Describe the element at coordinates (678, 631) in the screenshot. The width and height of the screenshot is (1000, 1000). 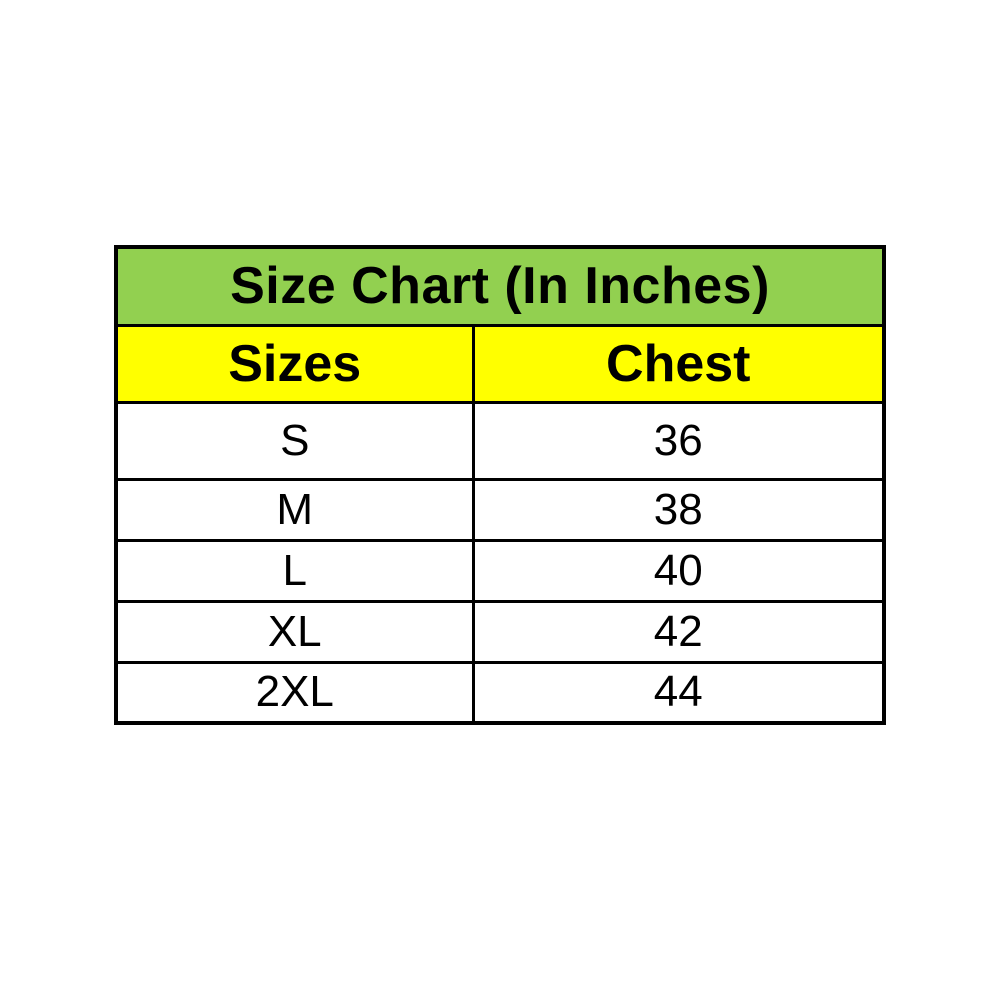
I see `chest-cell: 42` at that location.